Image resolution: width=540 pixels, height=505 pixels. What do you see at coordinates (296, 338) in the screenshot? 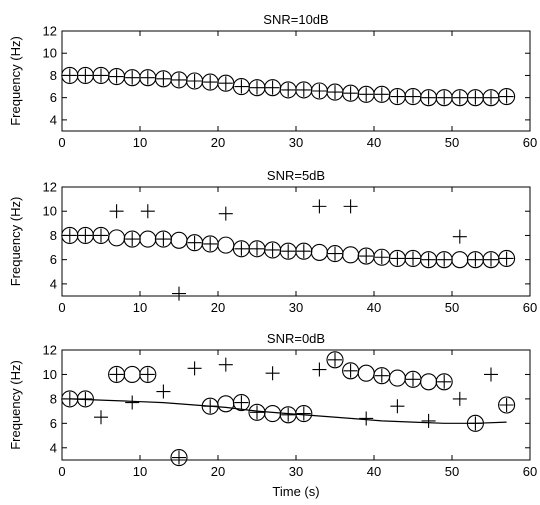
I see `chart-title: SNR=0dB` at bounding box center [296, 338].